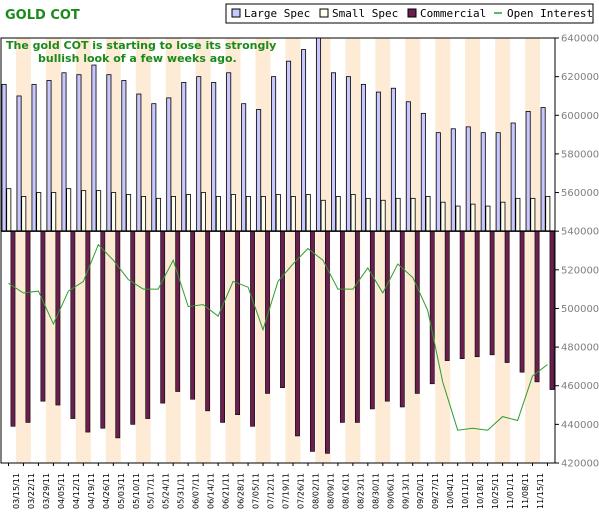  What do you see at coordinates (390, 491) in the screenshot?
I see `x-tick-label: 09/06/11` at bounding box center [390, 491].